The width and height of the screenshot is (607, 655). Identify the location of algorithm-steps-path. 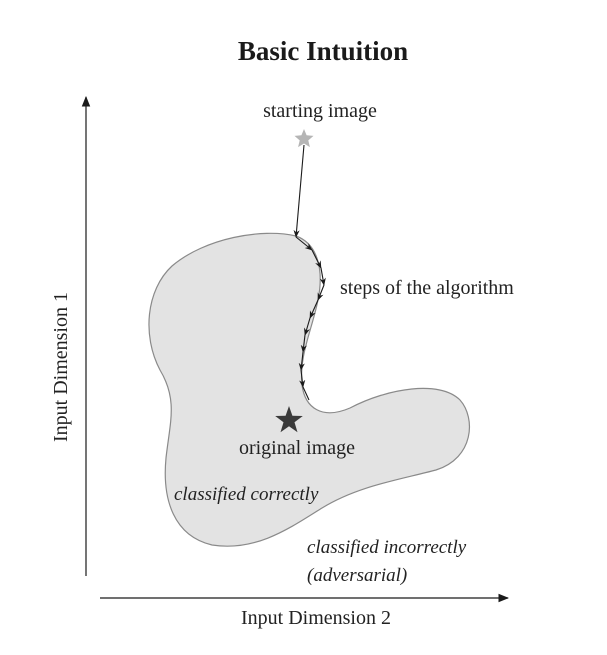
(309, 272).